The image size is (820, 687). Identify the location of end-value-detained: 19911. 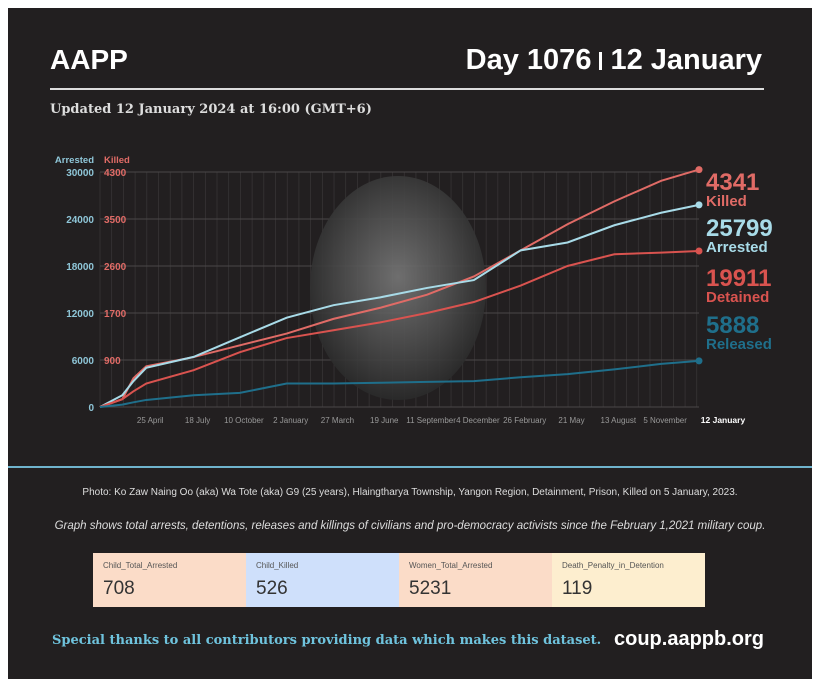
(738, 278).